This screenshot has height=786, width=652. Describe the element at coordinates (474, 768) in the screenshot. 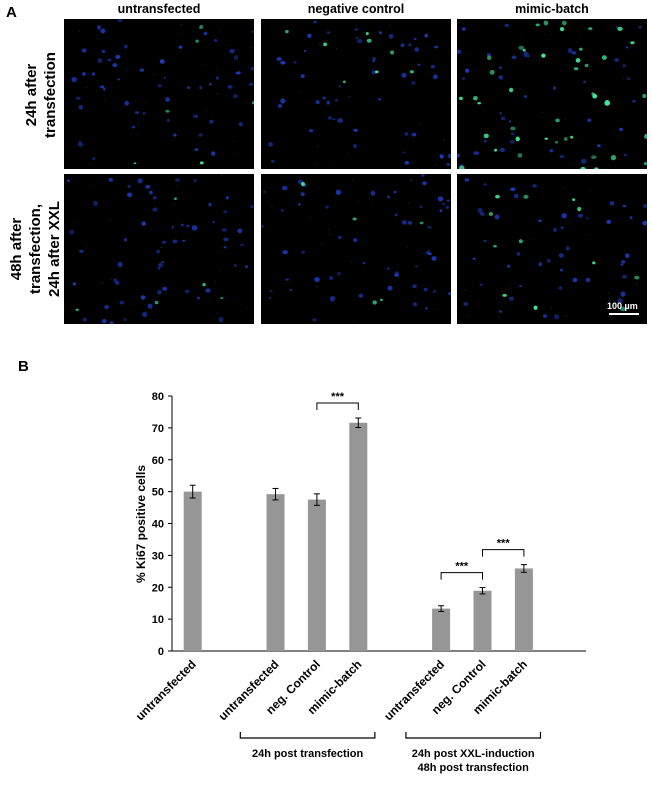

I see `group-label: 48h post transfection` at that location.